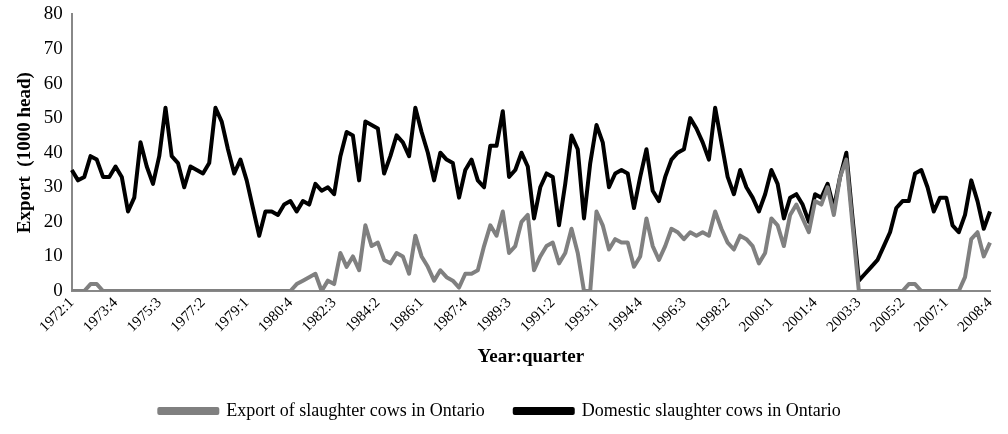 This screenshot has height=434, width=1008. I want to click on legend-label: Domestic slaughter cows in Ontario, so click(711, 409).